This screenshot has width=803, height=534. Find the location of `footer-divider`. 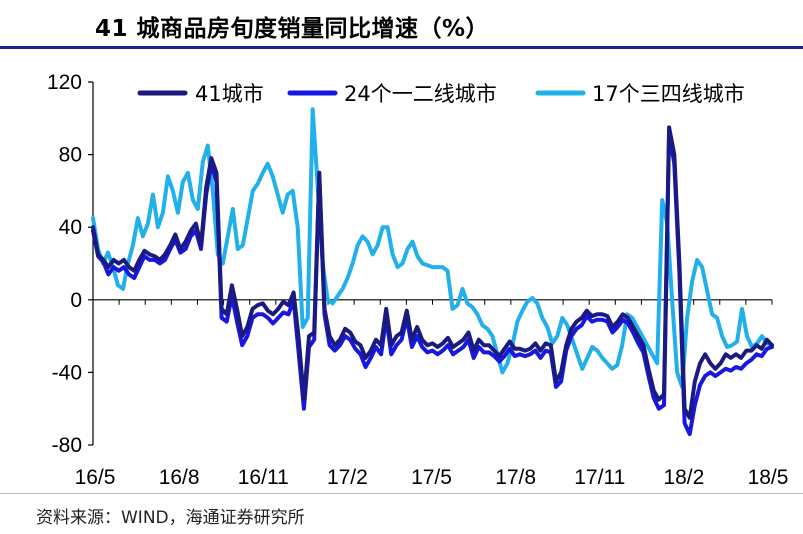

footer-divider is located at coordinates (401, 493).